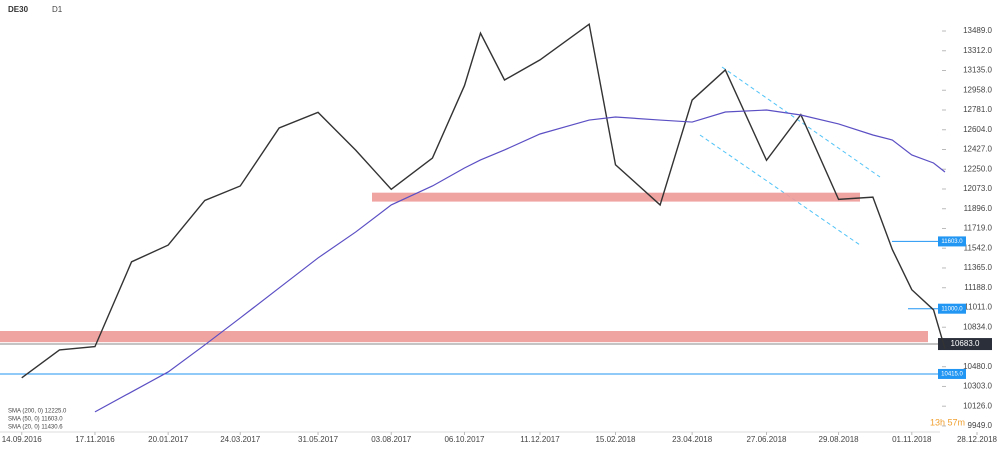  I want to click on x-tick-label: 31.05.2017, so click(318, 439).